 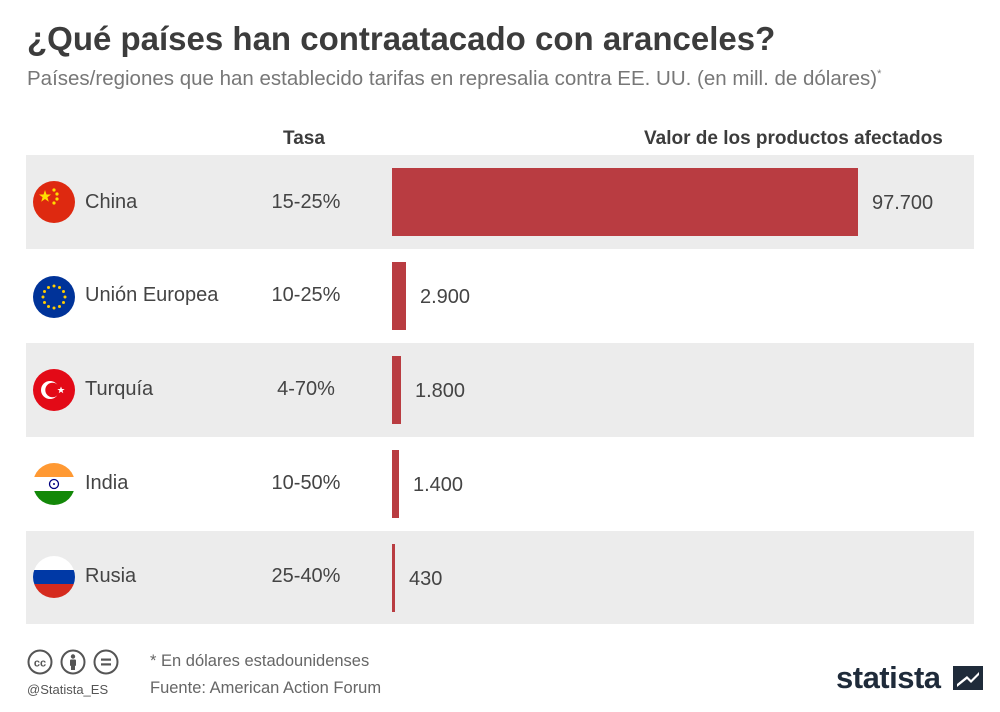 What do you see at coordinates (500, 296) in the screenshot?
I see `row-eu: Unión Europea 10-25%` at bounding box center [500, 296].